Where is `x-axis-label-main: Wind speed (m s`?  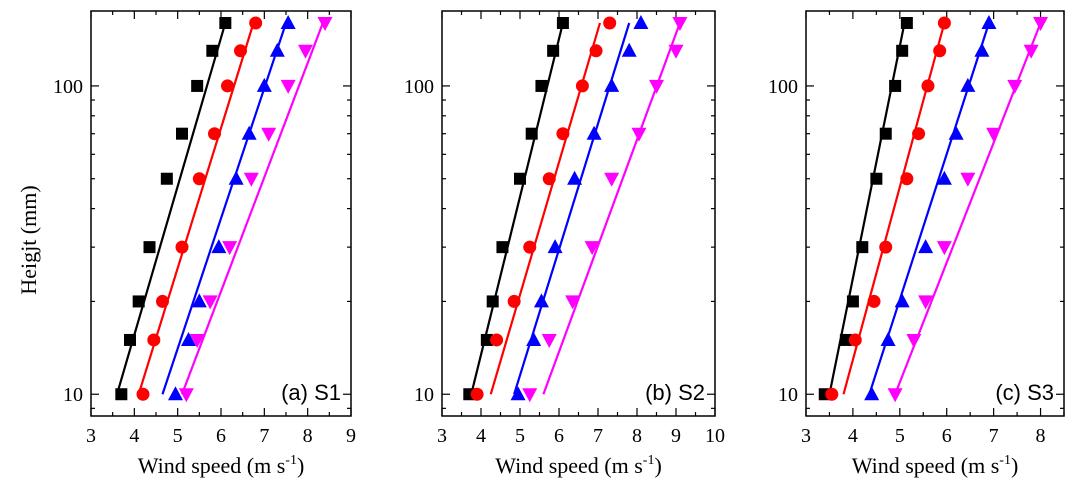
x-axis-label-main: Wind speed (m s is located at coordinates (569, 465).